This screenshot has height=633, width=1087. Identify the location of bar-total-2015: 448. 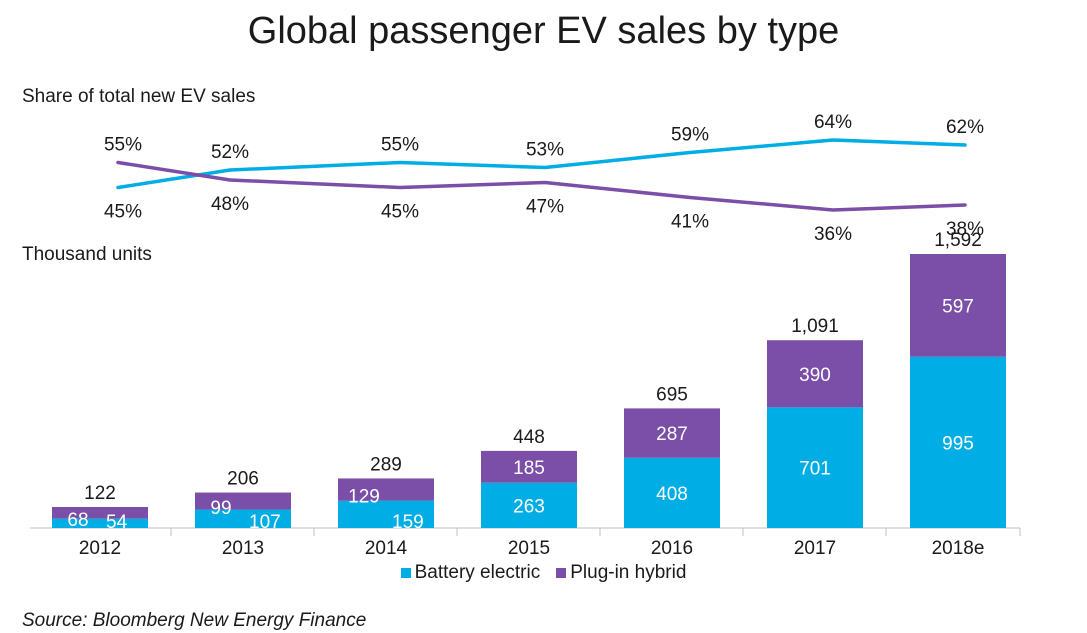
(529, 437).